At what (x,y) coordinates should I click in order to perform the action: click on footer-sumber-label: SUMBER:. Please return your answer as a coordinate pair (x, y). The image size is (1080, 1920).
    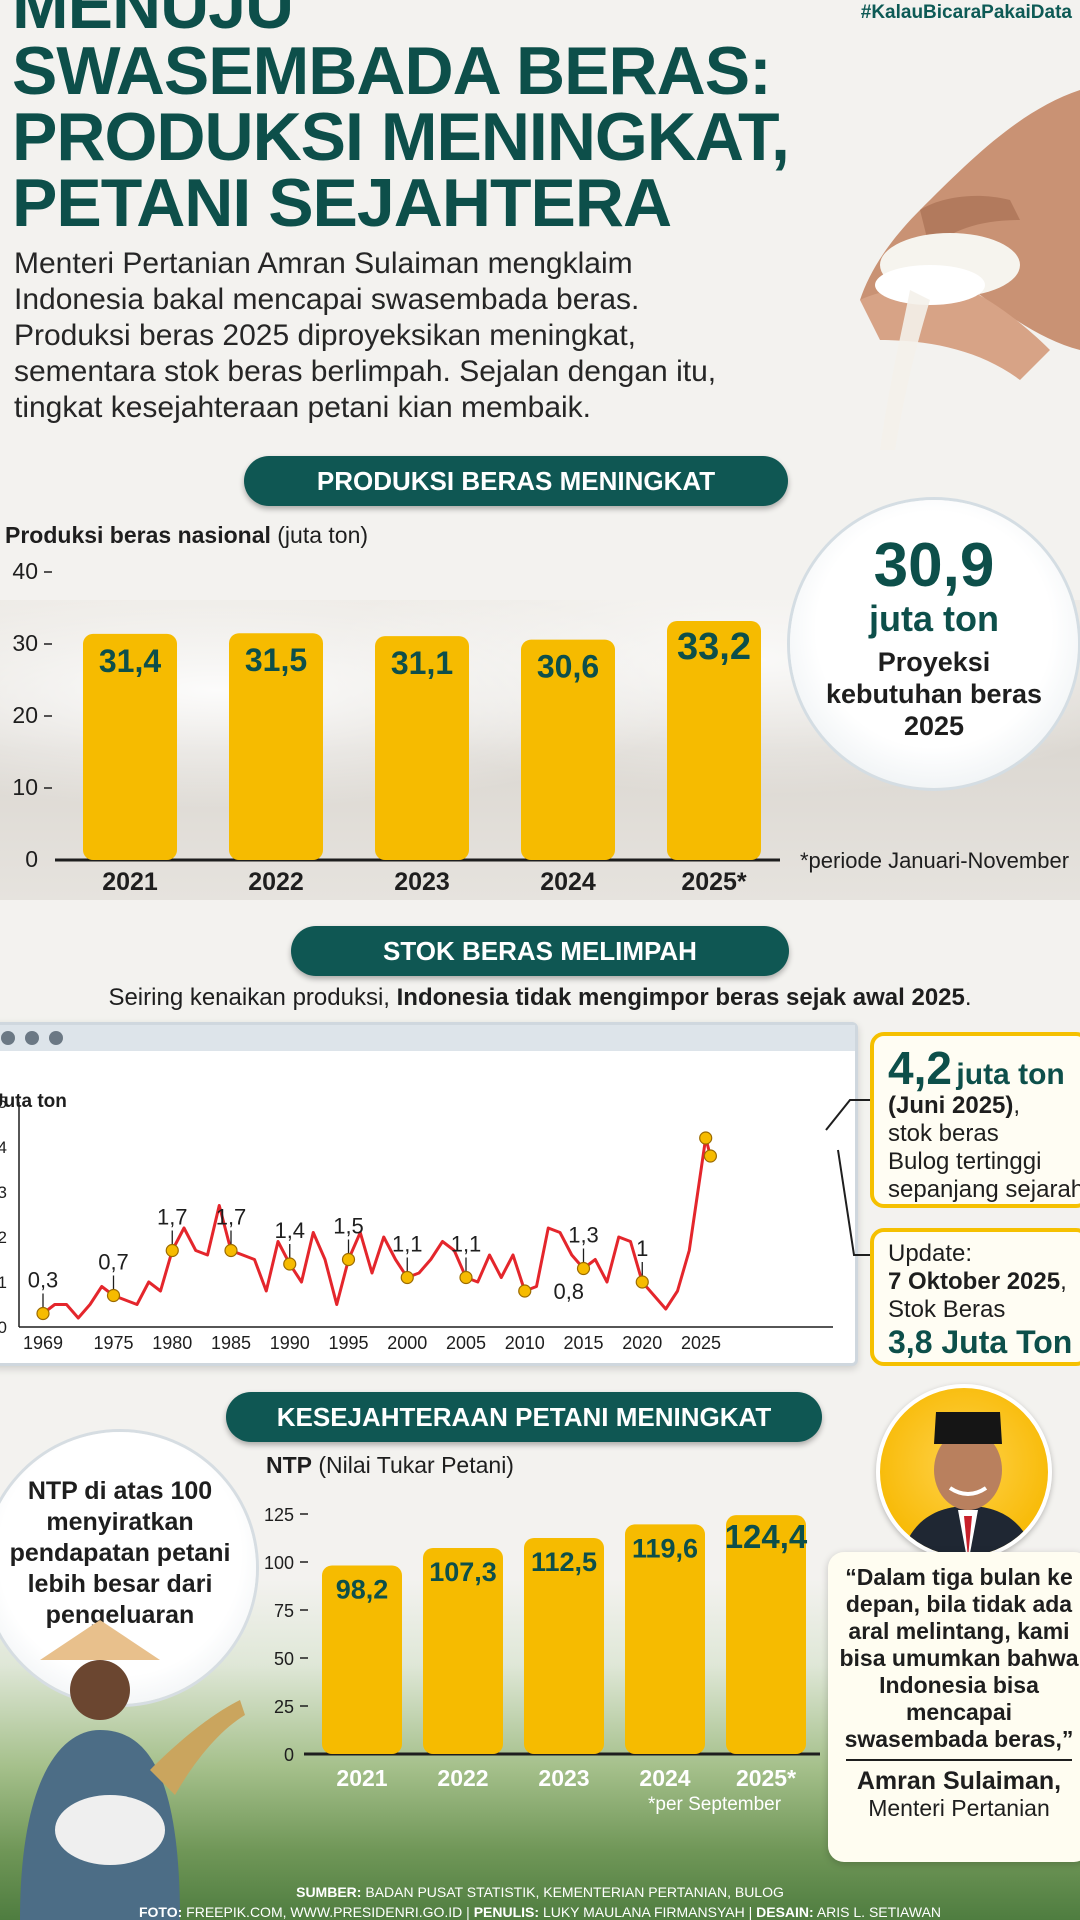
    Looking at the image, I should click on (329, 1892).